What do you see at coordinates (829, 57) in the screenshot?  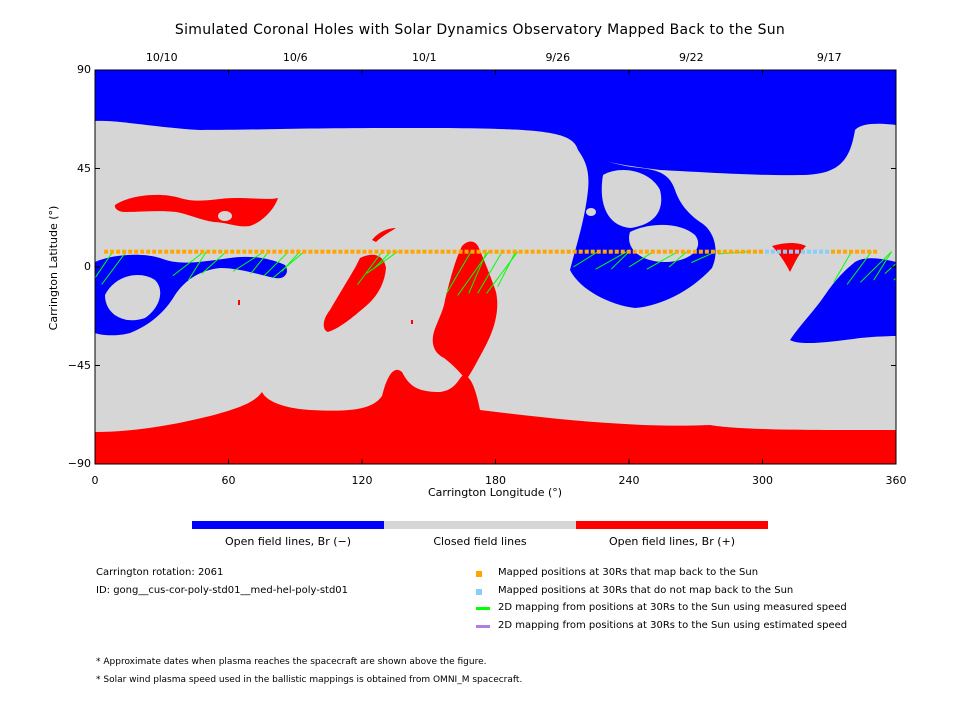 I see `date-tick-label: 9/17` at bounding box center [829, 57].